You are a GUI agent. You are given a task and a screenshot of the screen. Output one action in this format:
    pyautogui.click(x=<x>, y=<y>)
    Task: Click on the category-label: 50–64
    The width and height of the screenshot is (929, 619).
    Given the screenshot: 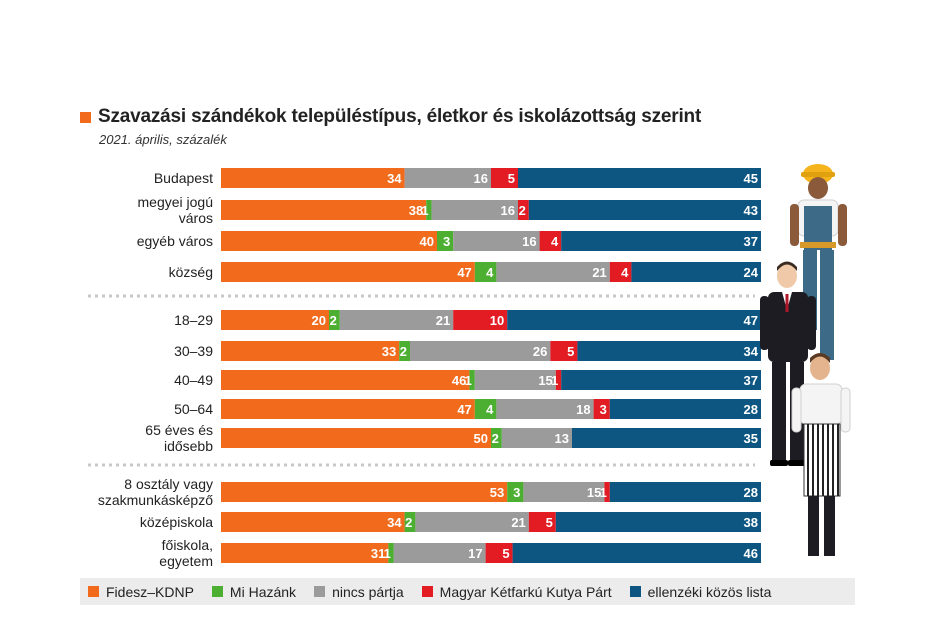 What is the action you would take?
    pyautogui.click(x=193, y=409)
    